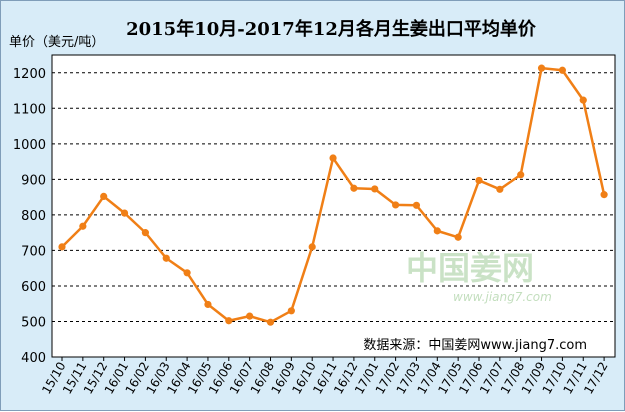 The image size is (625, 412). Describe the element at coordinates (33, 251) in the screenshot. I see `y-tick-label: 700` at that location.